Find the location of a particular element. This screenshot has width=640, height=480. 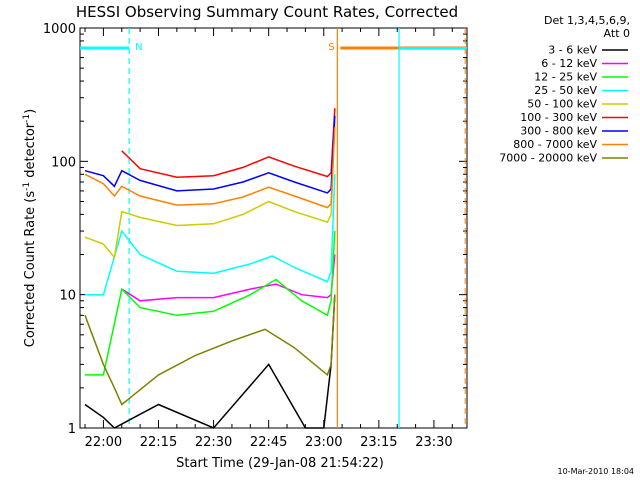

x-tick-labels: 22:00 22:15 22:30 22:45 23:00 23:15 23:30 is located at coordinates (269, 442).